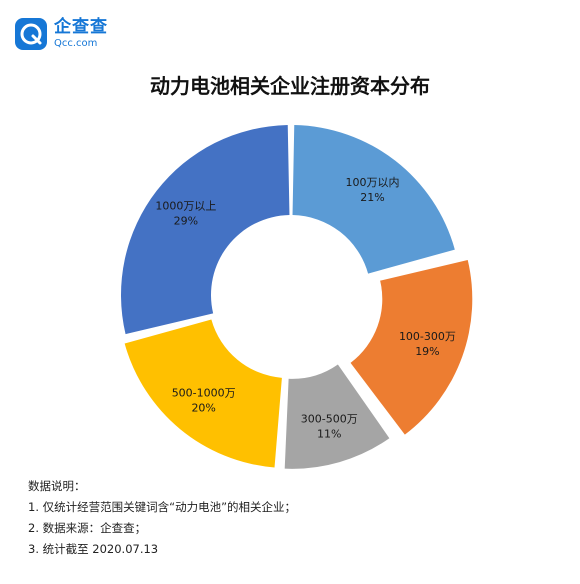 The height and width of the screenshot is (584, 580). What do you see at coordinates (76, 43) in the screenshot?
I see `brand-name-en: Qcc.com` at bounding box center [76, 43].